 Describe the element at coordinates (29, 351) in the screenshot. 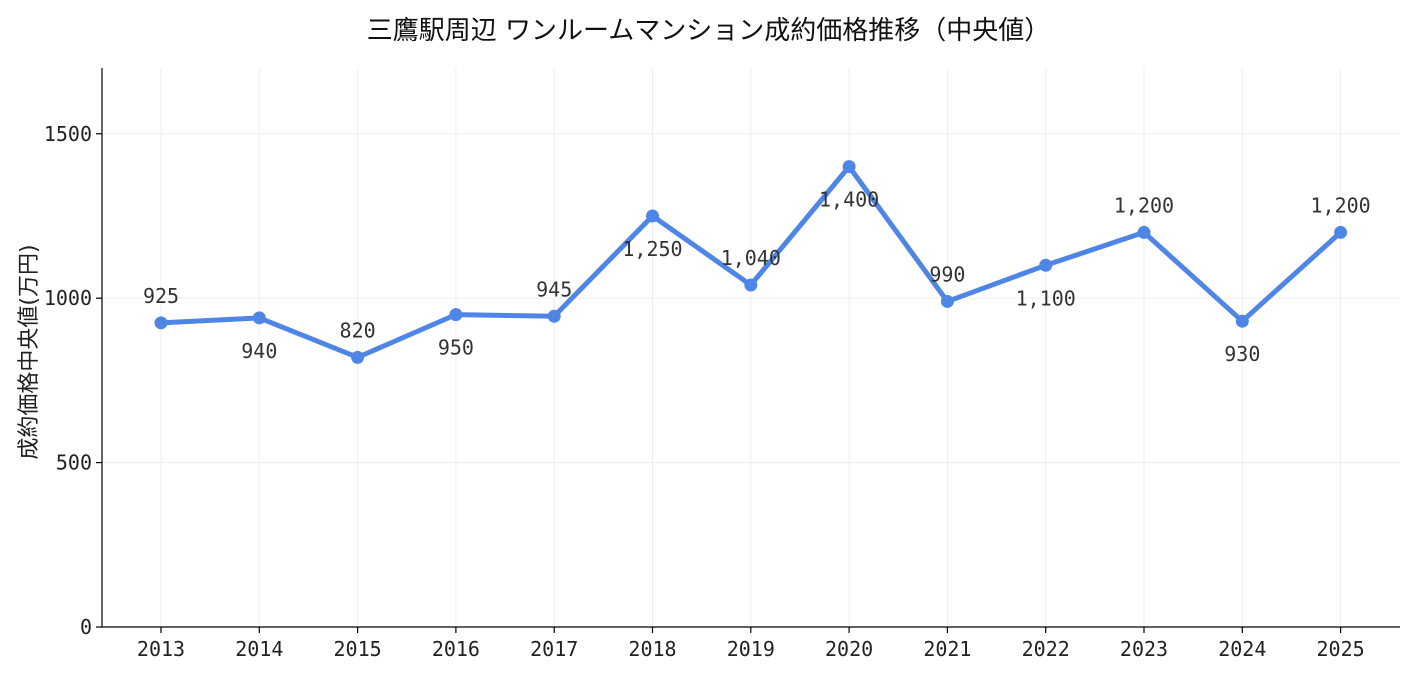

I see `y-axis-label: 成約価格中央値(万円)` at that location.